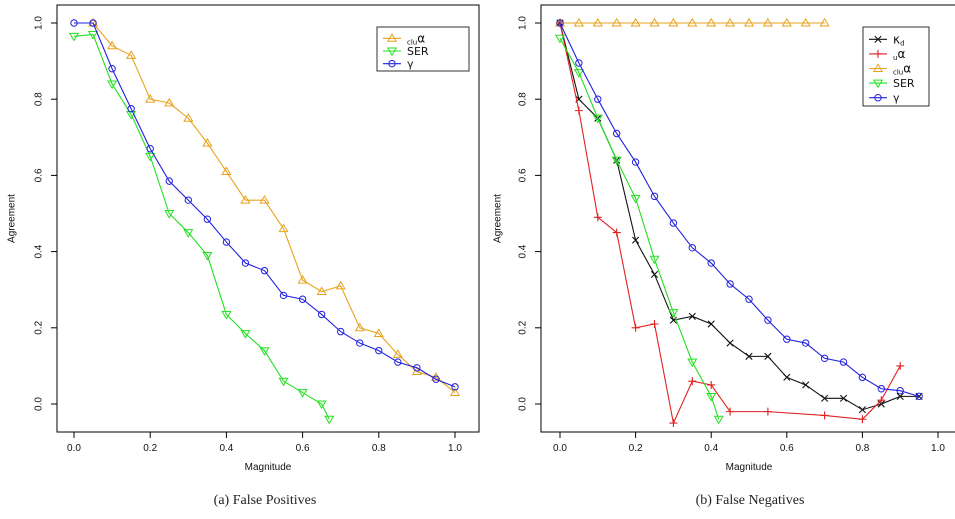  Describe the element at coordinates (899, 54) in the screenshot. I see `legend-label: uα` at that location.